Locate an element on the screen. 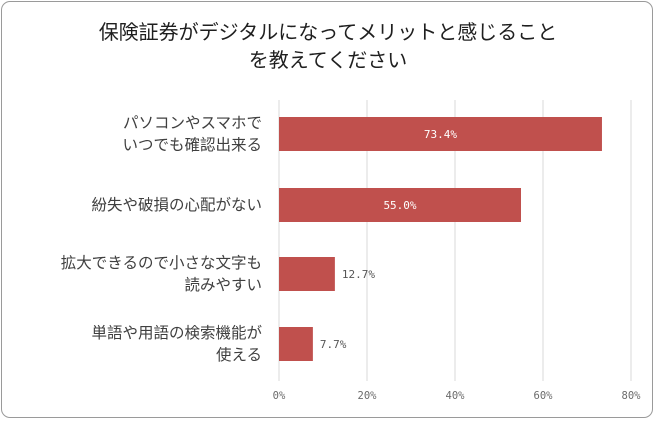 This screenshot has width=656, height=421. category-label: 単語や用語の検索機能が is located at coordinates (176, 333).